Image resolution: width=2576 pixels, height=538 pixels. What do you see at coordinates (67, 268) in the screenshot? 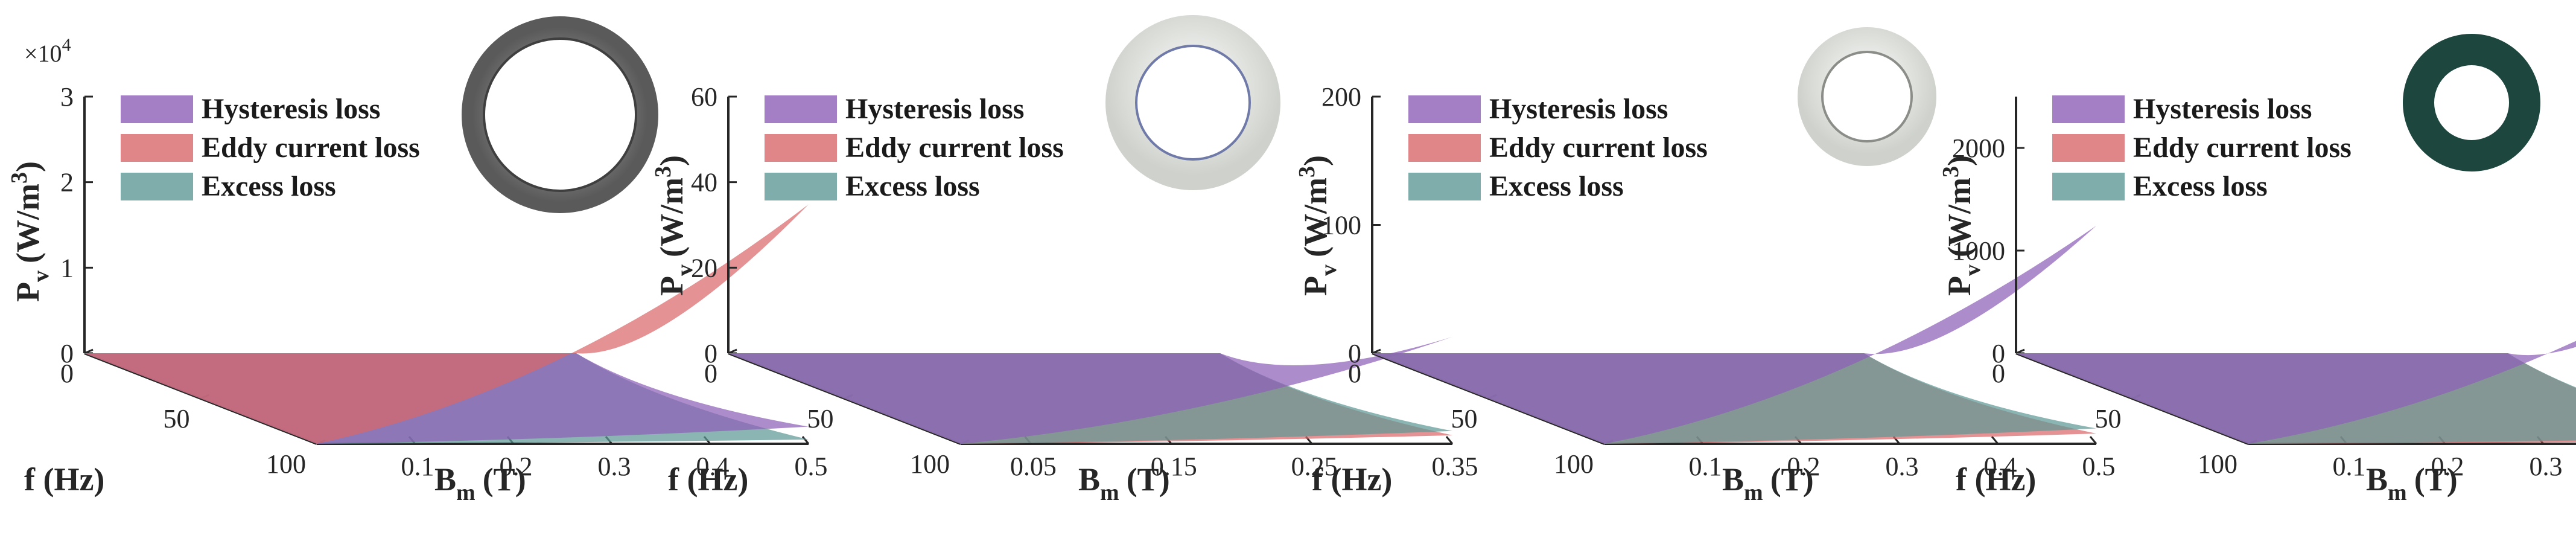
I see `z-tick-label: 1` at bounding box center [67, 268].